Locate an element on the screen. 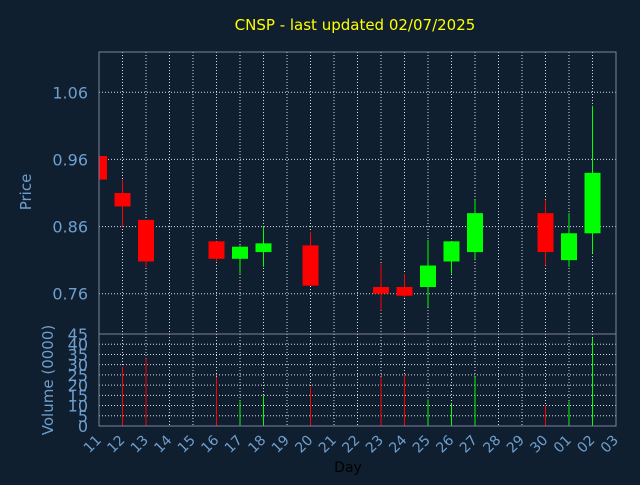 This screenshot has height=485, width=640. price-y-tick-label: 0.76 is located at coordinates (70, 294).